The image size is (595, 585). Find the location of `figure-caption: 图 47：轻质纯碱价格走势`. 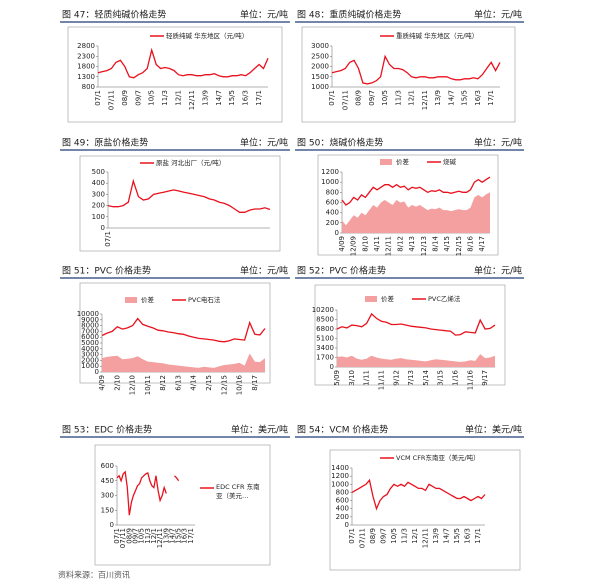

figure-caption: 图 47：轻质纯碱价格走势 is located at coordinates (114, 15).